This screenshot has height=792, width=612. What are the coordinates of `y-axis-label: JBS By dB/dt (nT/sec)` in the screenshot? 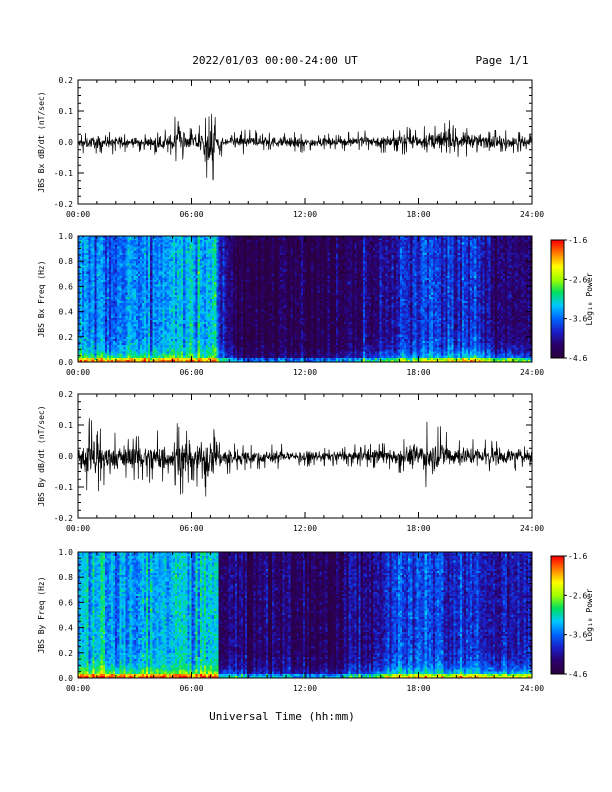 It's located at (41, 455).